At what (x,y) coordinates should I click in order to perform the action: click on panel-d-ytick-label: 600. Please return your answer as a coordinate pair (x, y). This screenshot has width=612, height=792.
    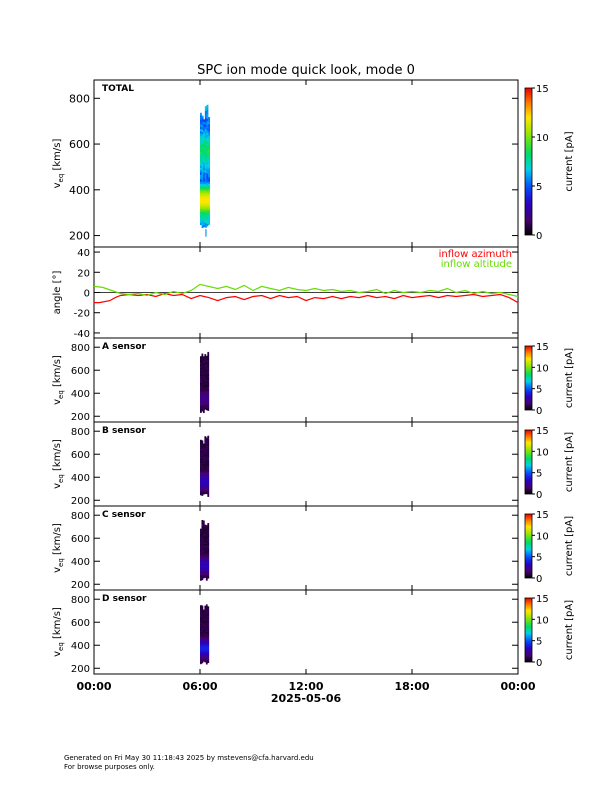
    Looking at the image, I should click on (80, 623).